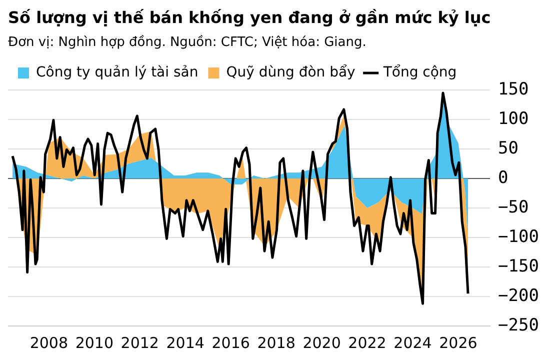 The width and height of the screenshot is (559, 364). What do you see at coordinates (508, 148) in the screenshot?
I see `y-tick-label: 50` at bounding box center [508, 148].